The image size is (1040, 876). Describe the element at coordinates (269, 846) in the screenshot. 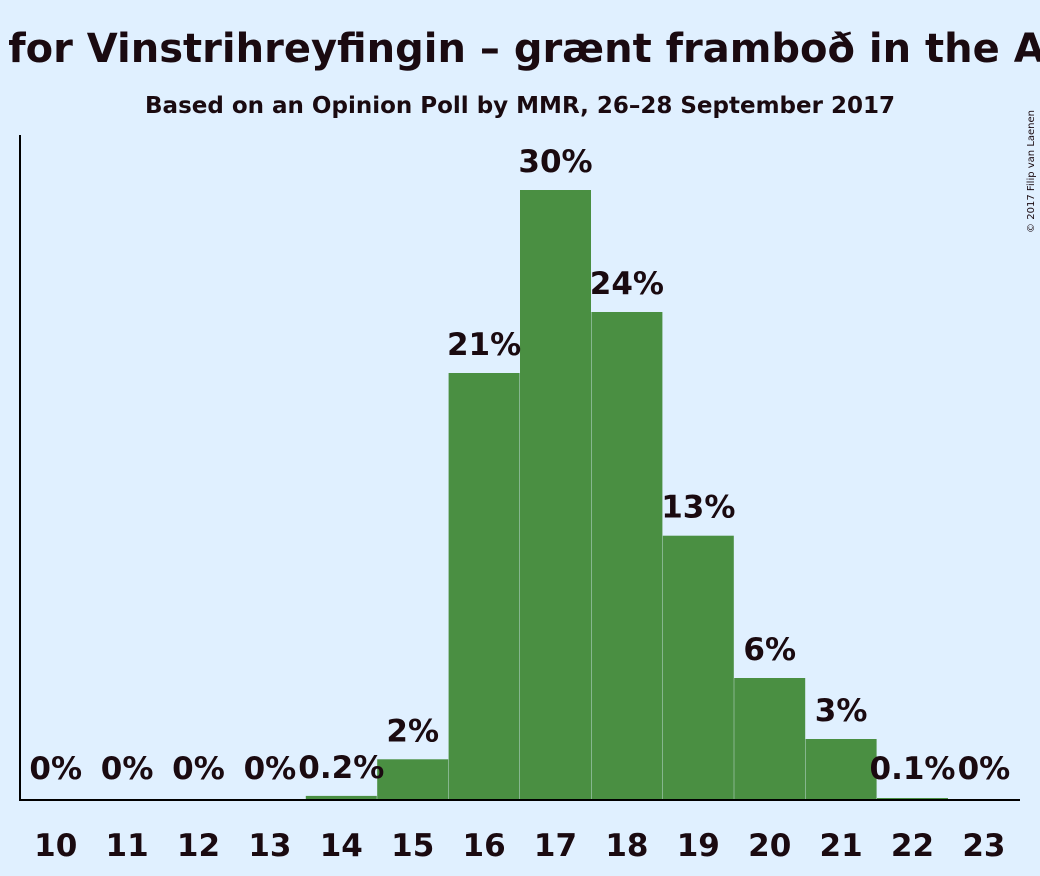

I see `x-tick-label-13: 13` at that location.